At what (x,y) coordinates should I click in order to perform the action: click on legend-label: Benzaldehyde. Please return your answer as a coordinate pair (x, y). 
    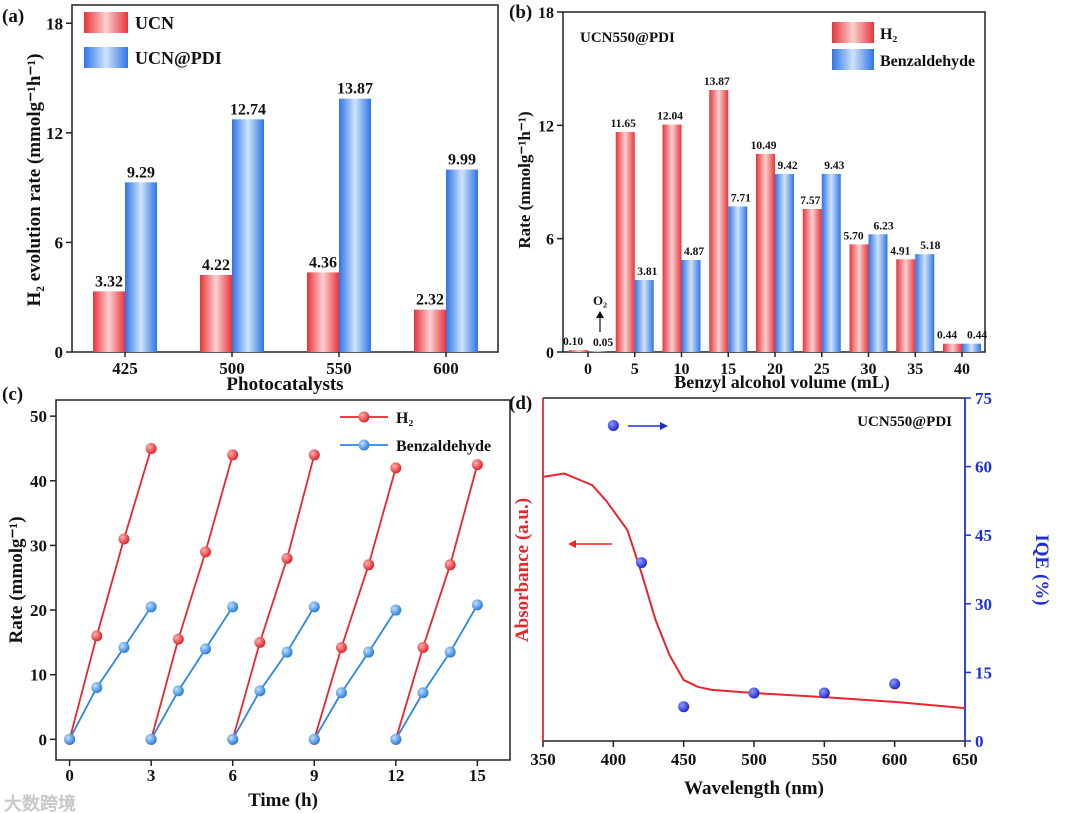
    Looking at the image, I should click on (927, 61).